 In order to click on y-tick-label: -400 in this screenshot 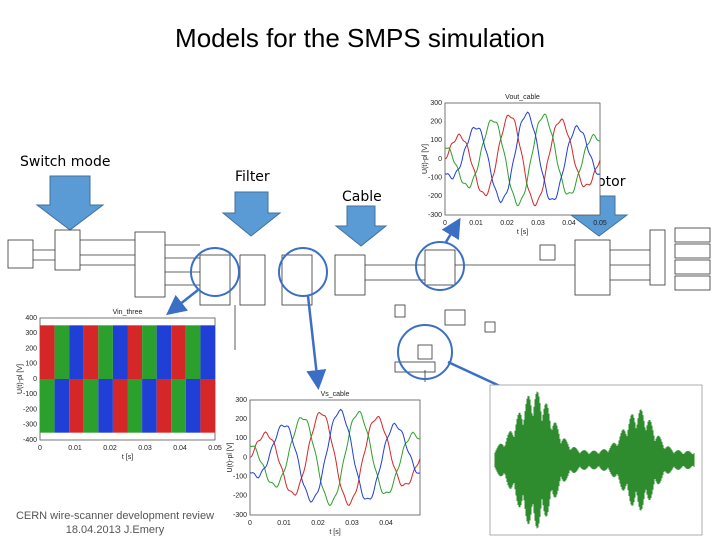, I will do `click(30, 440)`.